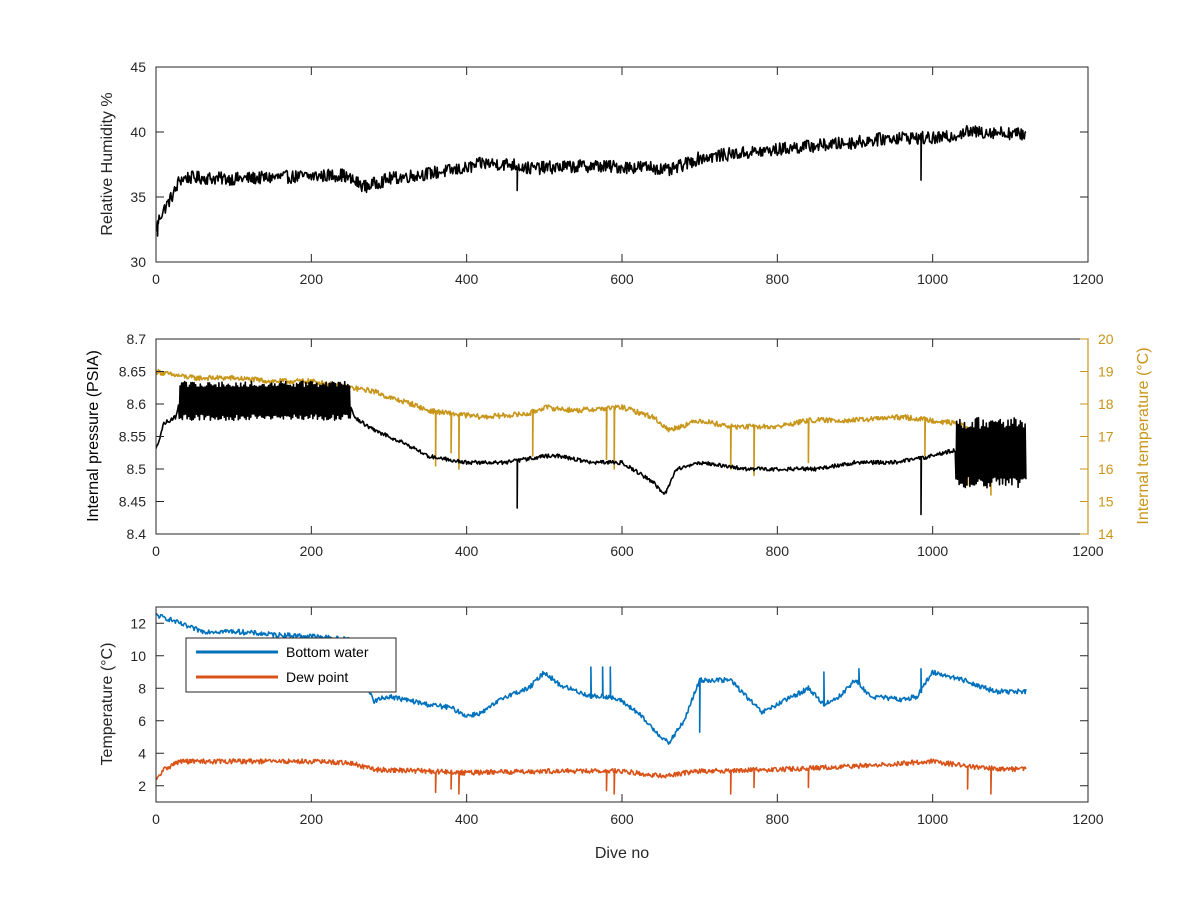 Image resolution: width=1200 pixels, height=900 pixels. What do you see at coordinates (142, 753) in the screenshot?
I see `y-tick-label: 4` at bounding box center [142, 753].